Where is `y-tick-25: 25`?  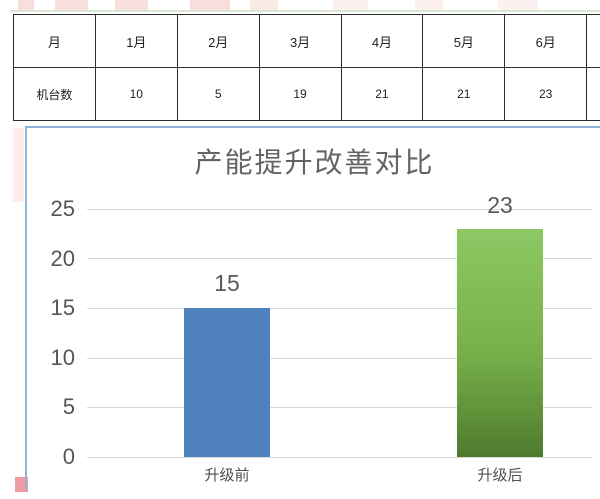 y-tick-25: 25 is located at coordinates (62, 208).